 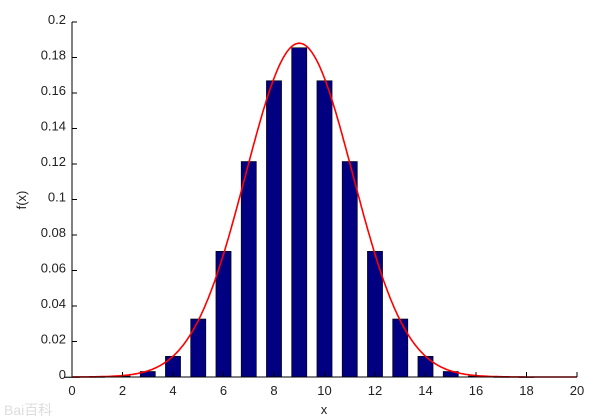 I want to click on y-tick-label: 0.2, so click(x=57, y=19).